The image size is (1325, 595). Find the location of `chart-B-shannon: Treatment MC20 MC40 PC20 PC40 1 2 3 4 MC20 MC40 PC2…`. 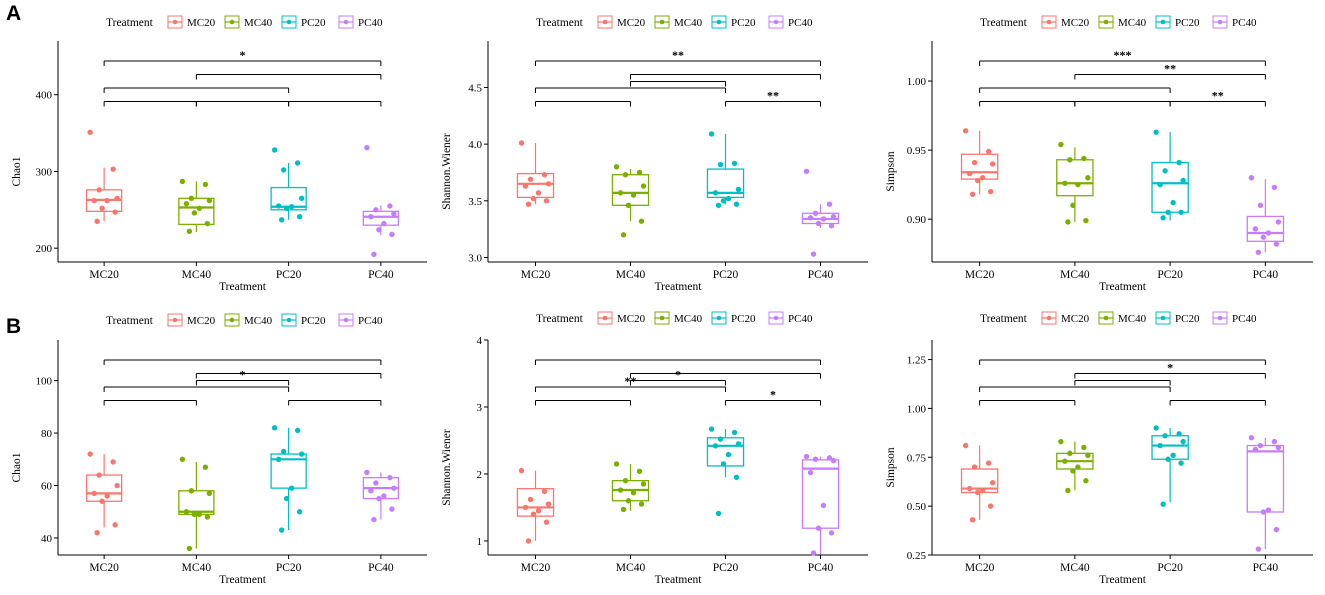

chart-B-shannon: Treatment MC20 MC40 PC20 PC40 1 2 3 4 MC20 MC40 PC2… is located at coordinates (654, 448).